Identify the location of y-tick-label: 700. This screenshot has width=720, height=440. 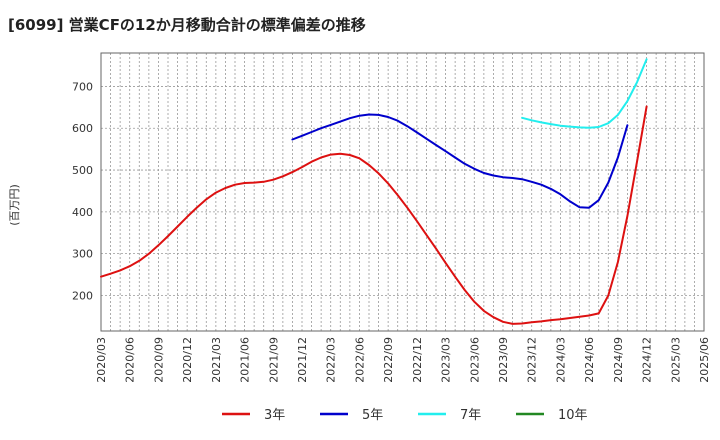
(82, 86).